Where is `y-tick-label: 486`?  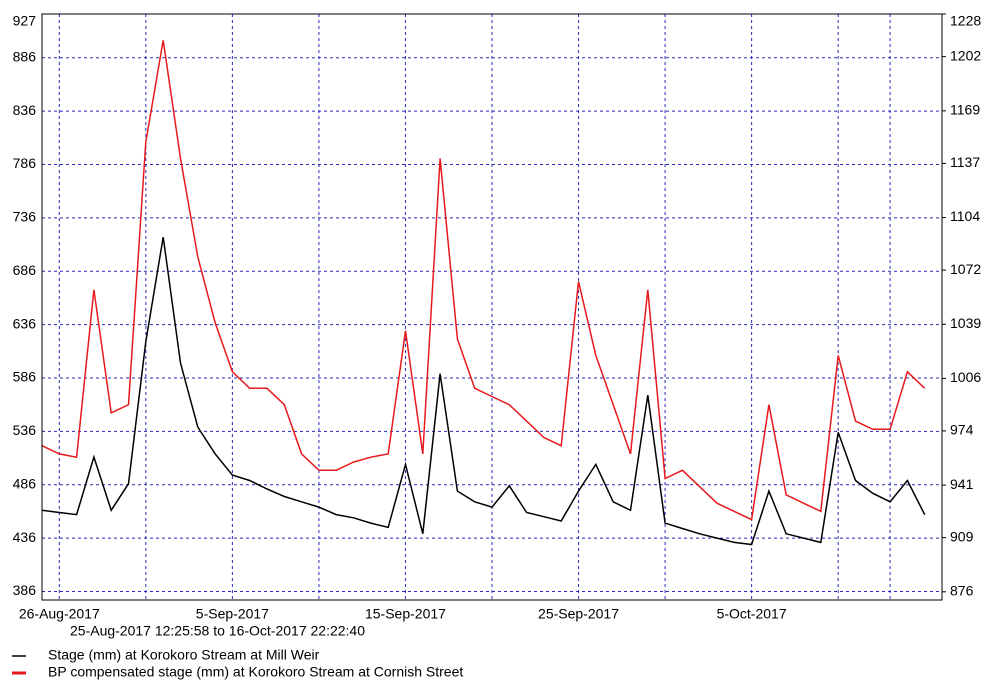
y-tick-label: 486 is located at coordinates (25, 483).